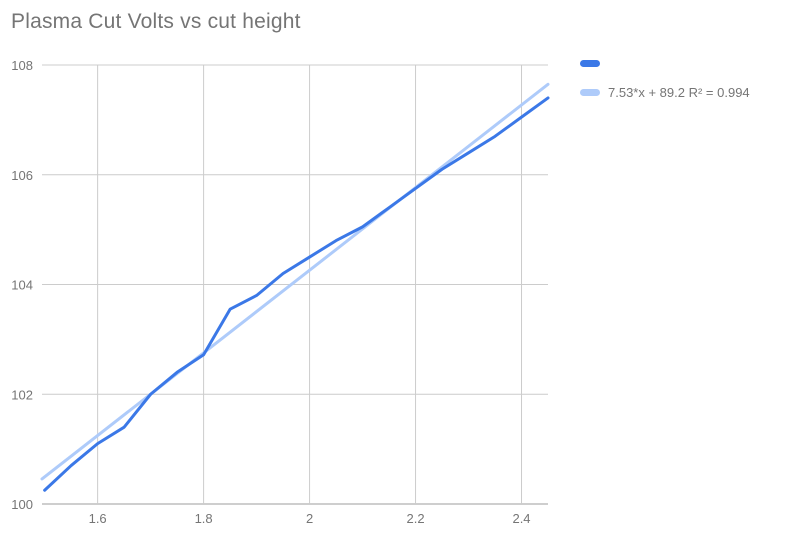  What do you see at coordinates (22, 65) in the screenshot?
I see `y-tick-label: 108` at bounding box center [22, 65].